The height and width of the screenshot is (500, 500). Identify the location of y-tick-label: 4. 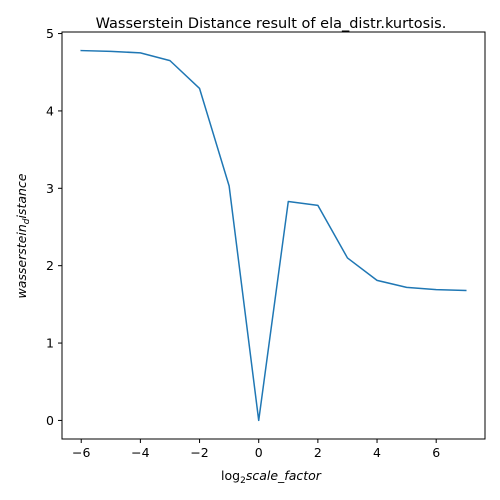
(50, 110).